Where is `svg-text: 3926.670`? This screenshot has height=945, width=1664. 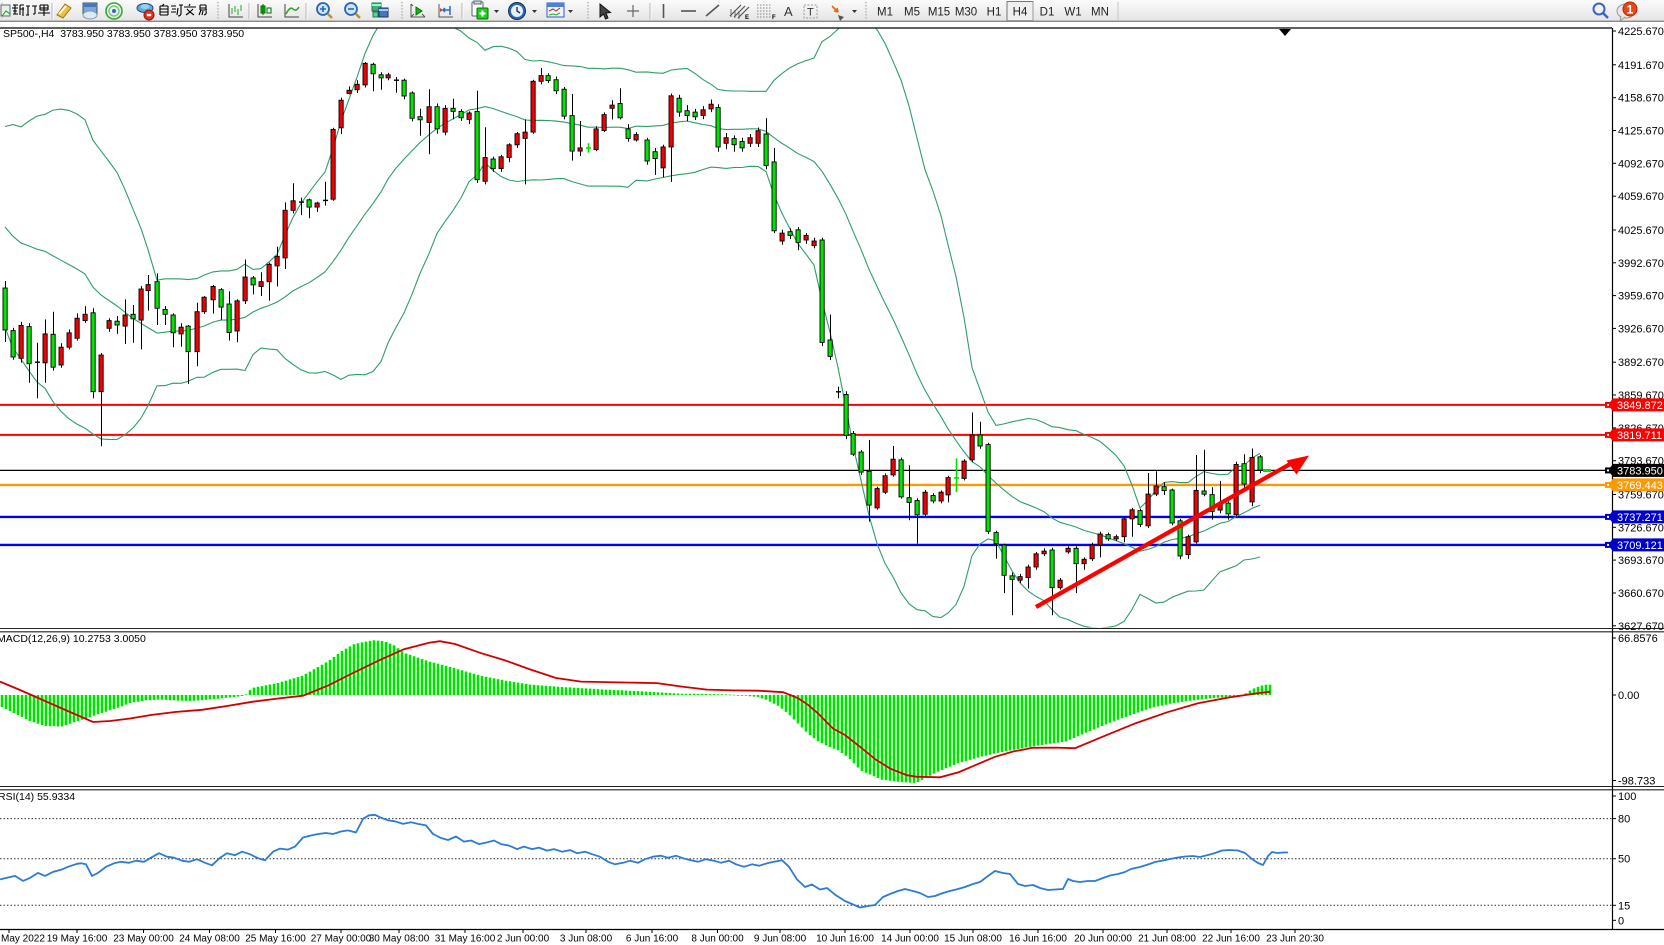 svg-text: 3926.670 is located at coordinates (1641, 329).